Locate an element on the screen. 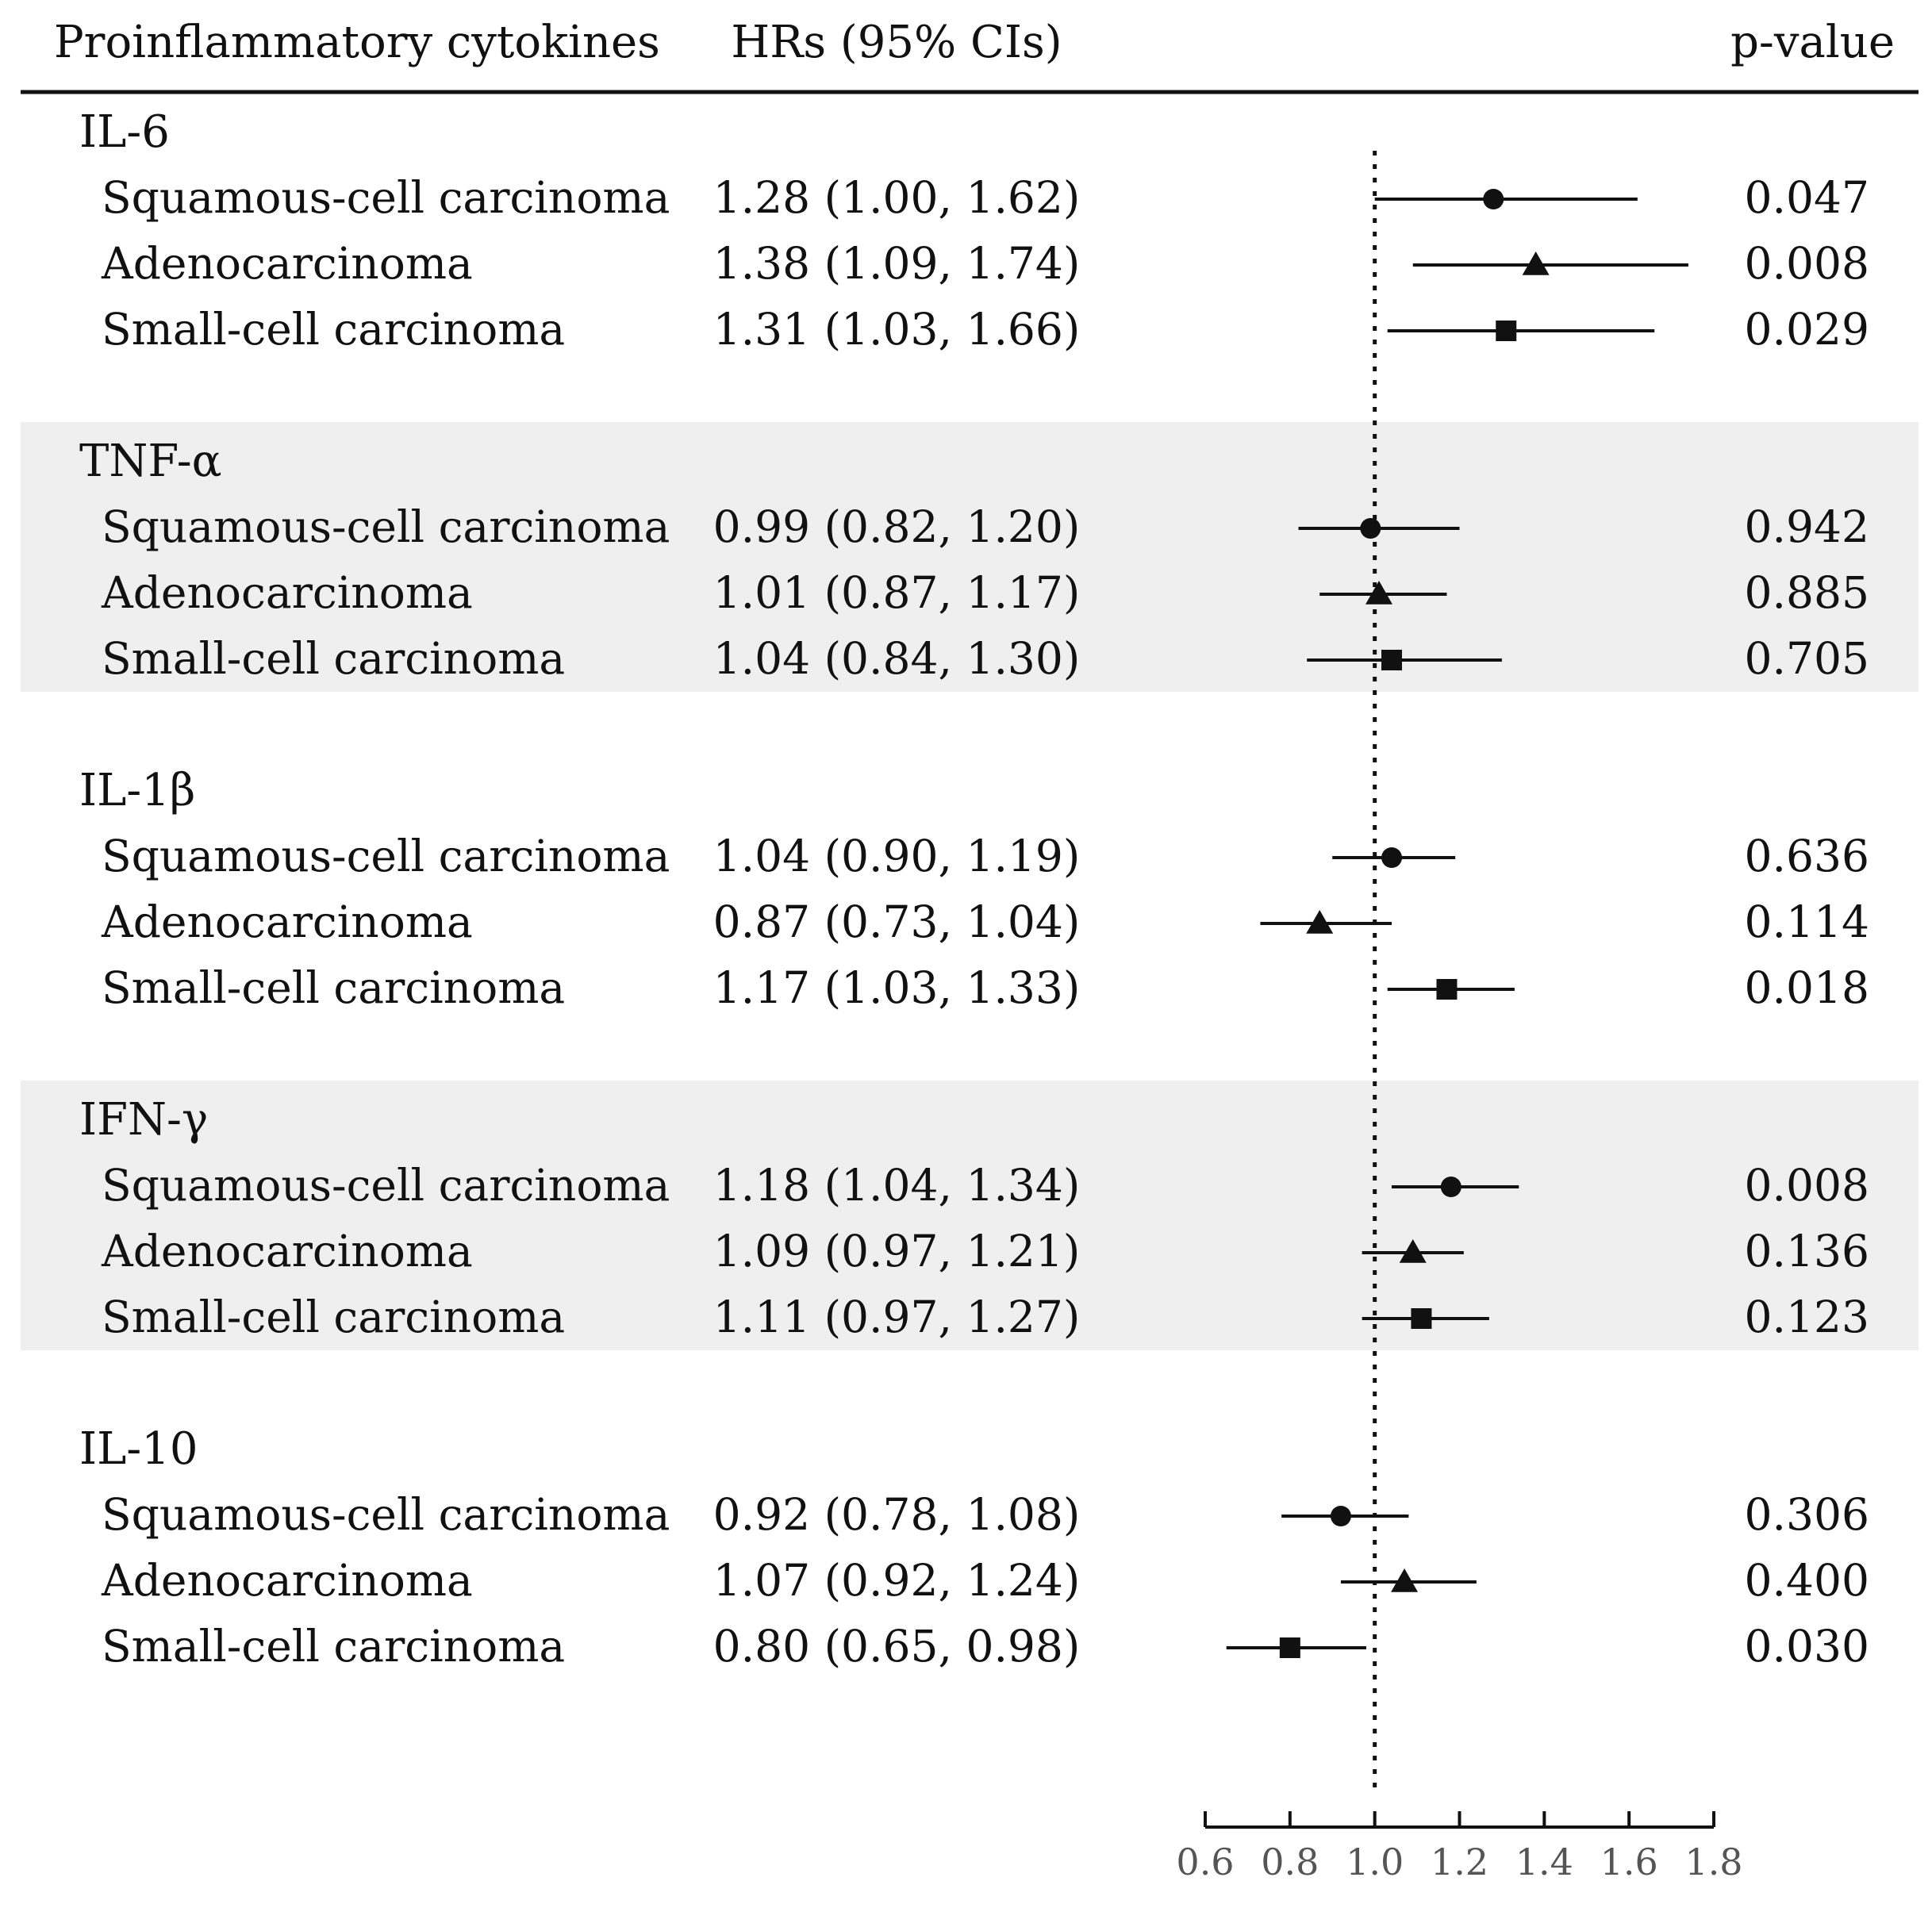  row-hr-ci: 1.07 (0.92, 1.24) is located at coordinates (897, 1581).